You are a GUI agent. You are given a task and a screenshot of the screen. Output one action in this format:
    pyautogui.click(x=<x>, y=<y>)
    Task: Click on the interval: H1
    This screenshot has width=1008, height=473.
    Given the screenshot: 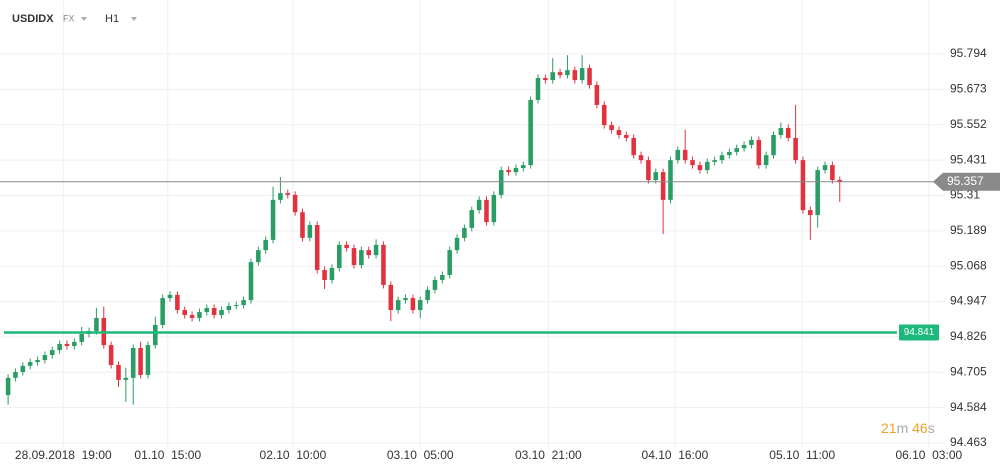 What is the action you would take?
    pyautogui.click(x=112, y=19)
    